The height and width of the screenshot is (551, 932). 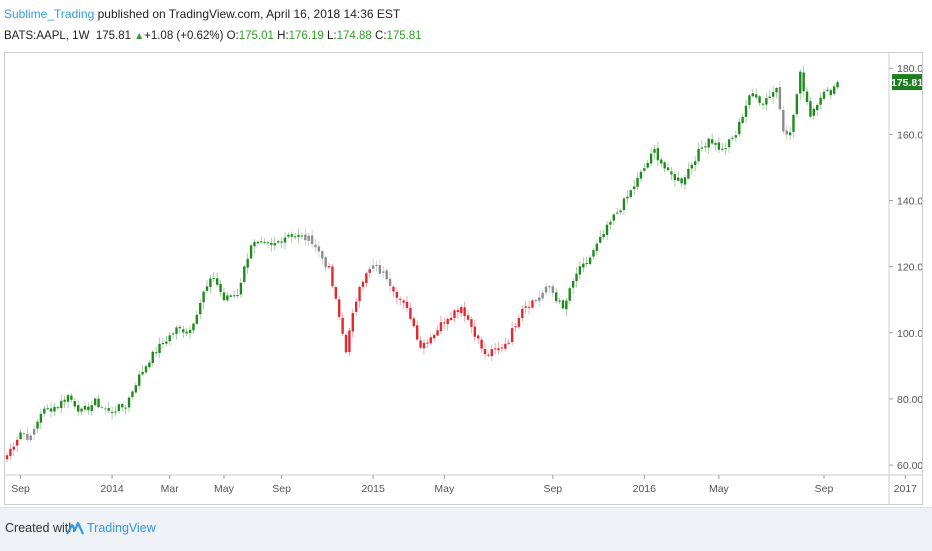 I want to click on tradingview-logo-icon, so click(x=75, y=528).